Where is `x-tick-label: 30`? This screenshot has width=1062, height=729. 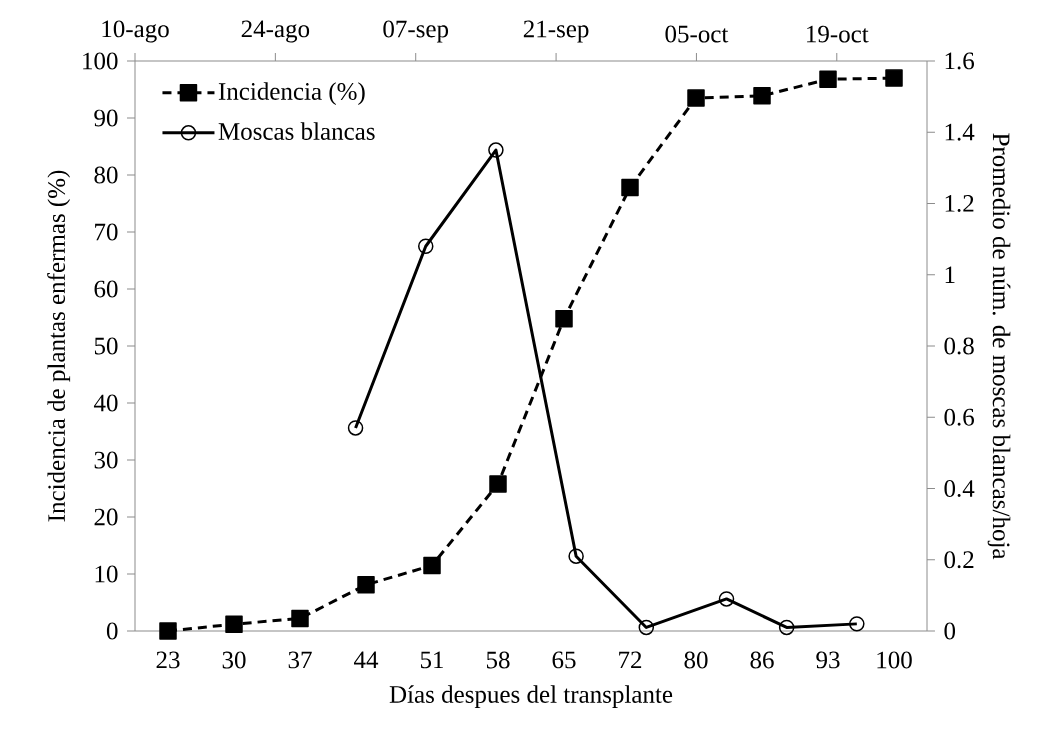 x-tick-label: 30 is located at coordinates (234, 660).